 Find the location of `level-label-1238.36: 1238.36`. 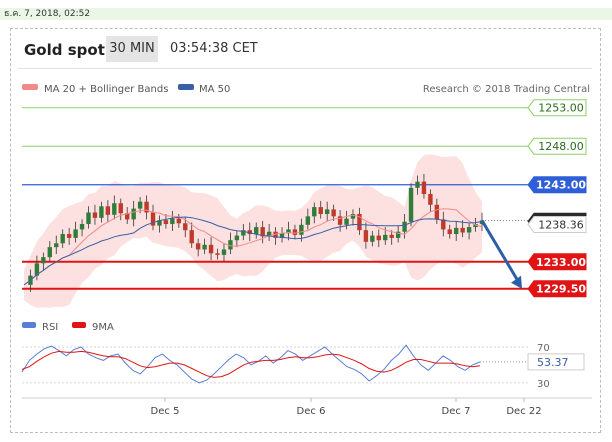

level-label-1238.36: 1238.36 is located at coordinates (557, 224).